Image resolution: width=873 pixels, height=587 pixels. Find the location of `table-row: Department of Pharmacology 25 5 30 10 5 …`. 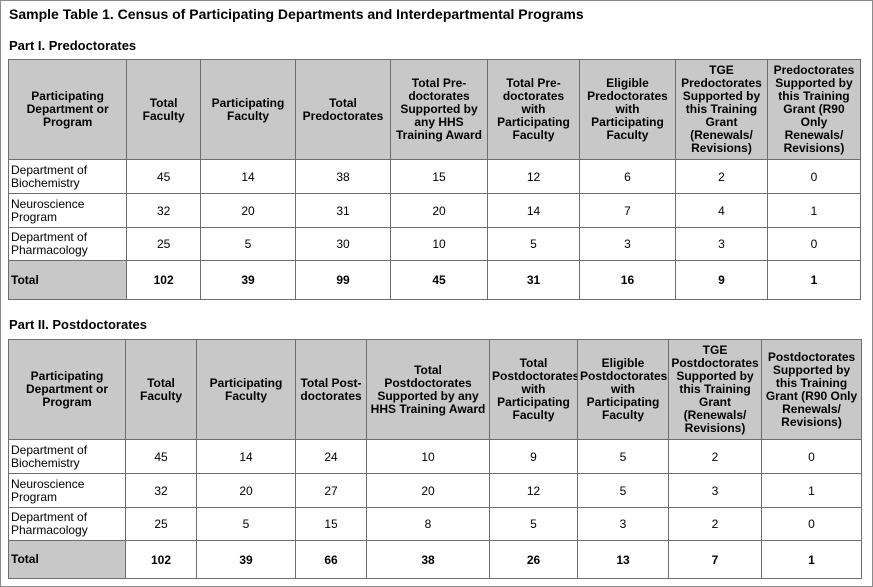

table-row: Department of Pharmacology 25 5 30 10 5 … is located at coordinates (434, 244).